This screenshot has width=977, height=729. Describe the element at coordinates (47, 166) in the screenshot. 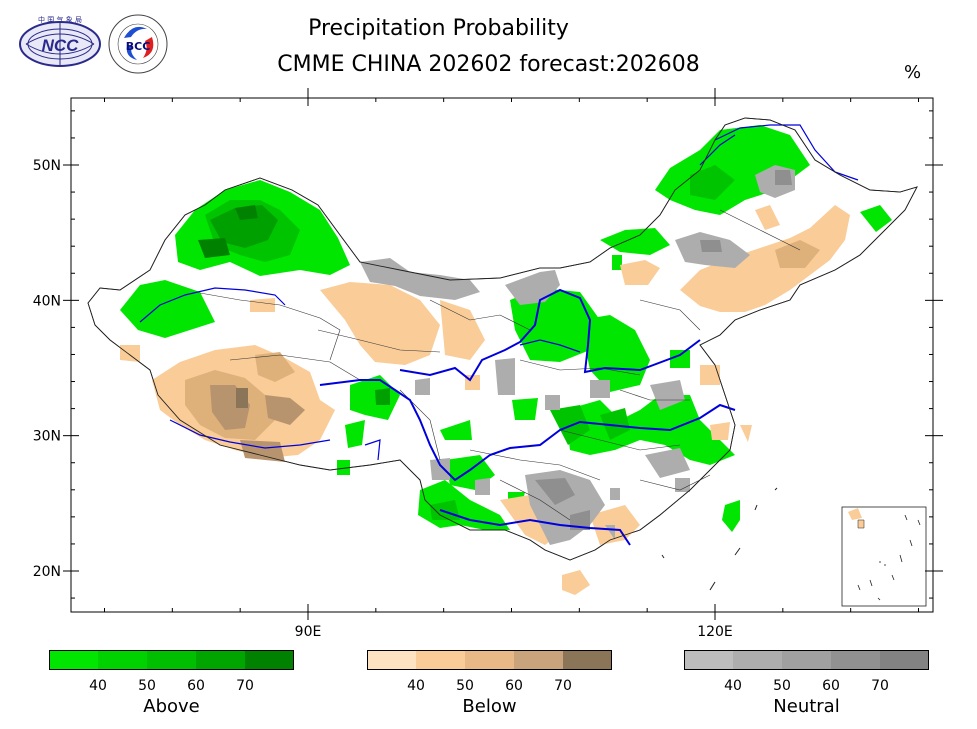

I see `y-tick-label: 50N` at that location.